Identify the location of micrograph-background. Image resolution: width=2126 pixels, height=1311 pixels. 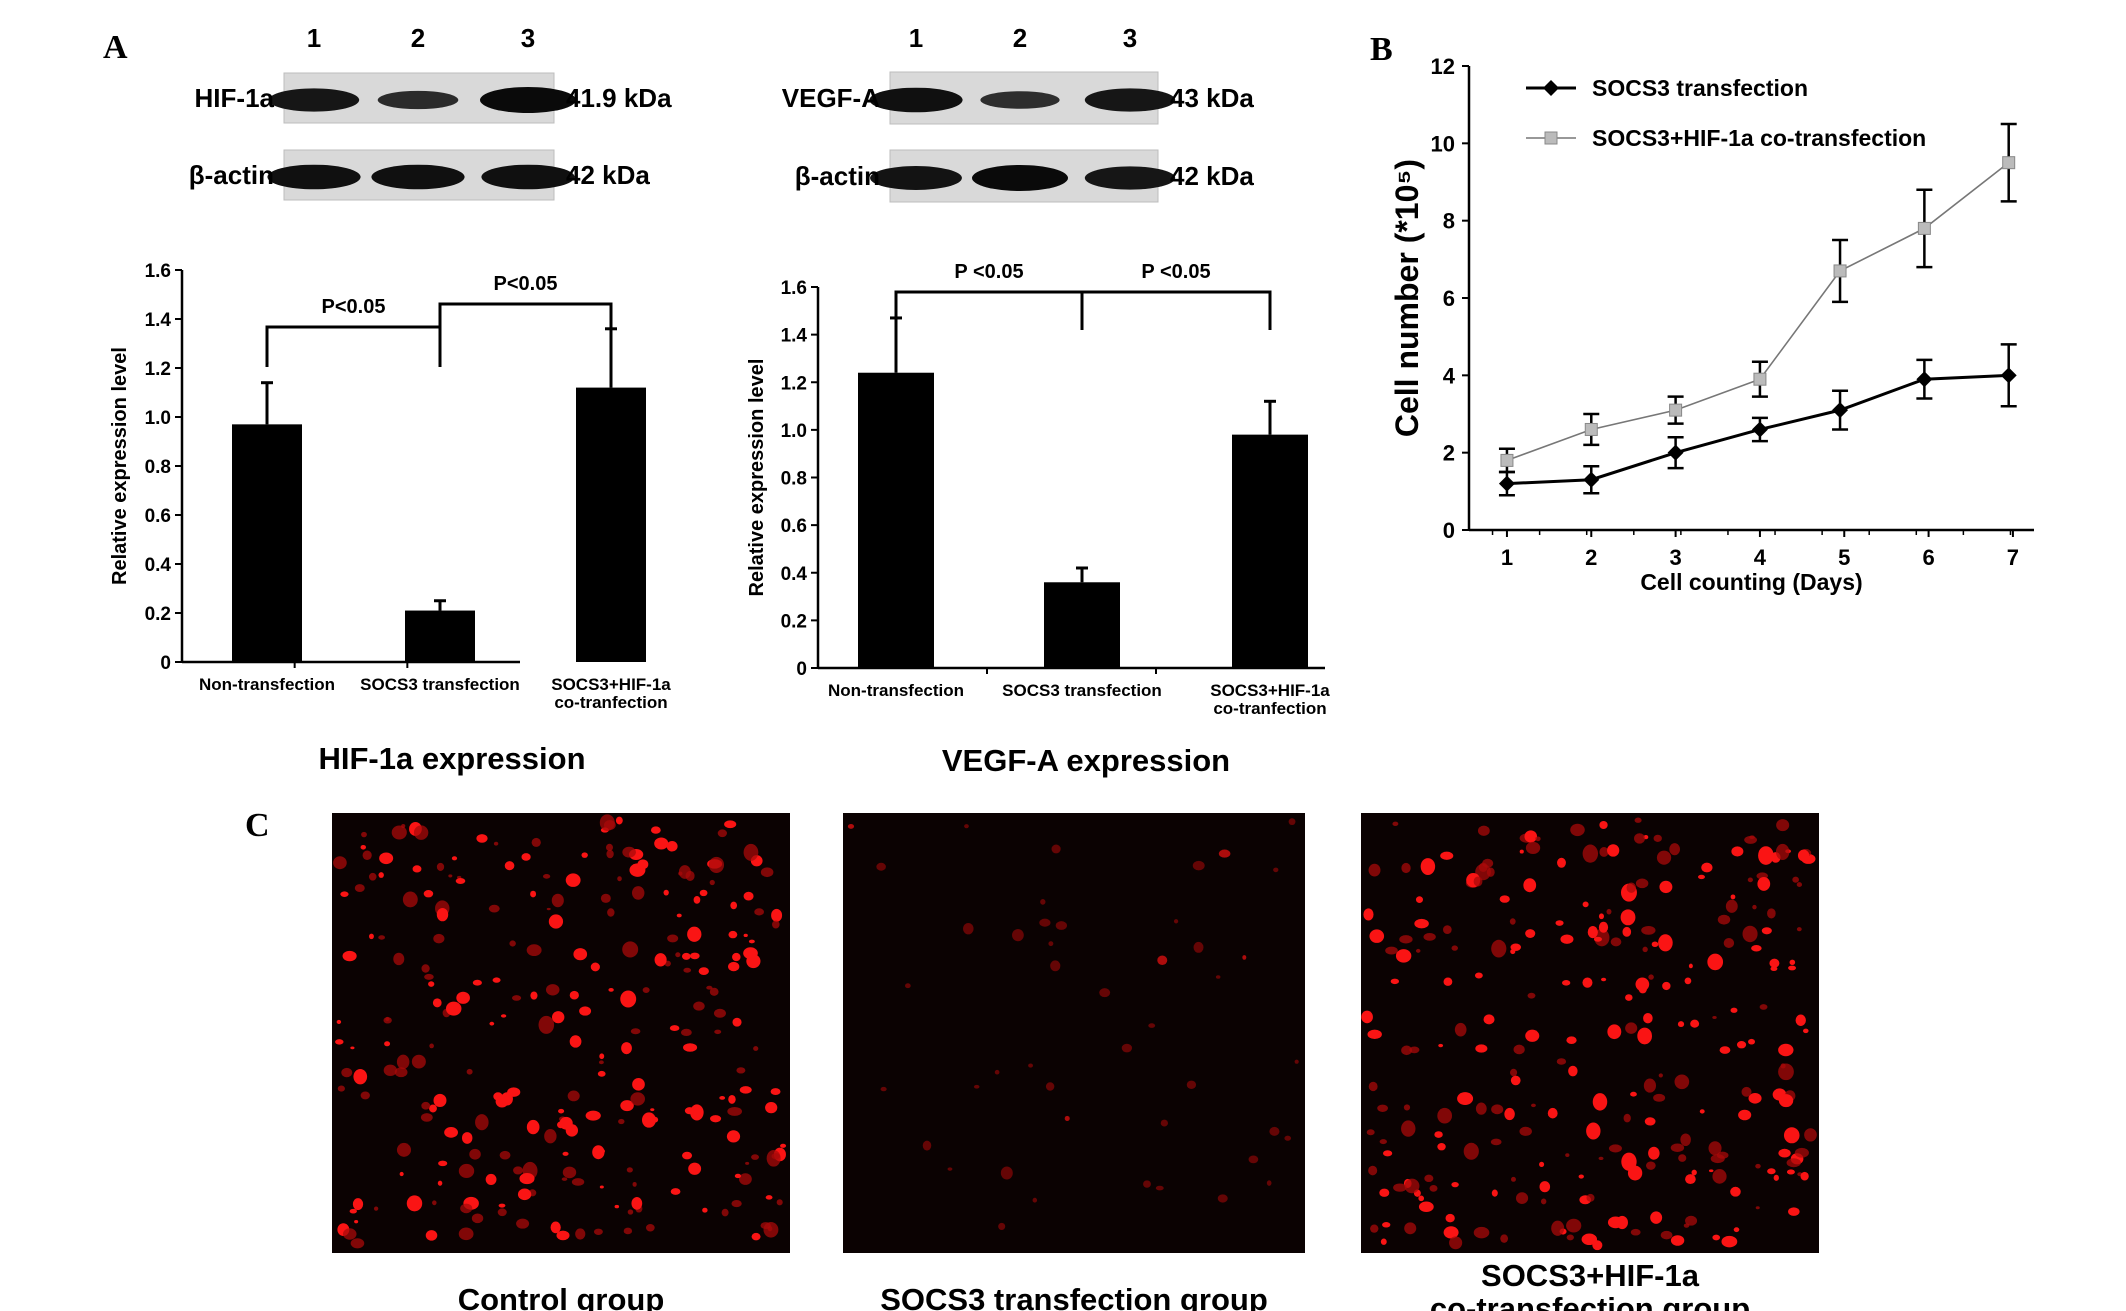
(1590, 1033).